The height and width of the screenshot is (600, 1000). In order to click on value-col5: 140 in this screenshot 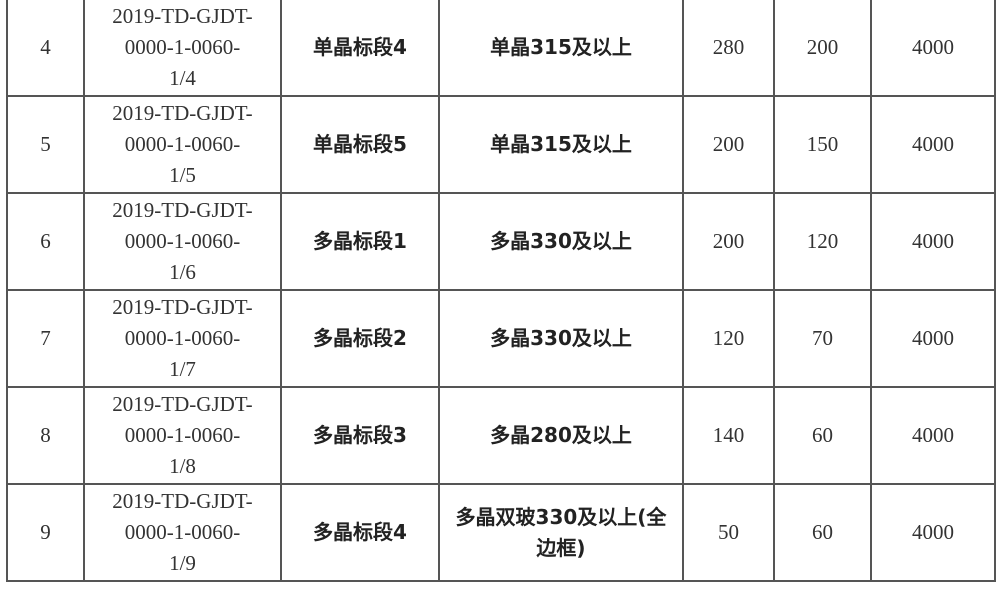, I will do `click(728, 435)`.